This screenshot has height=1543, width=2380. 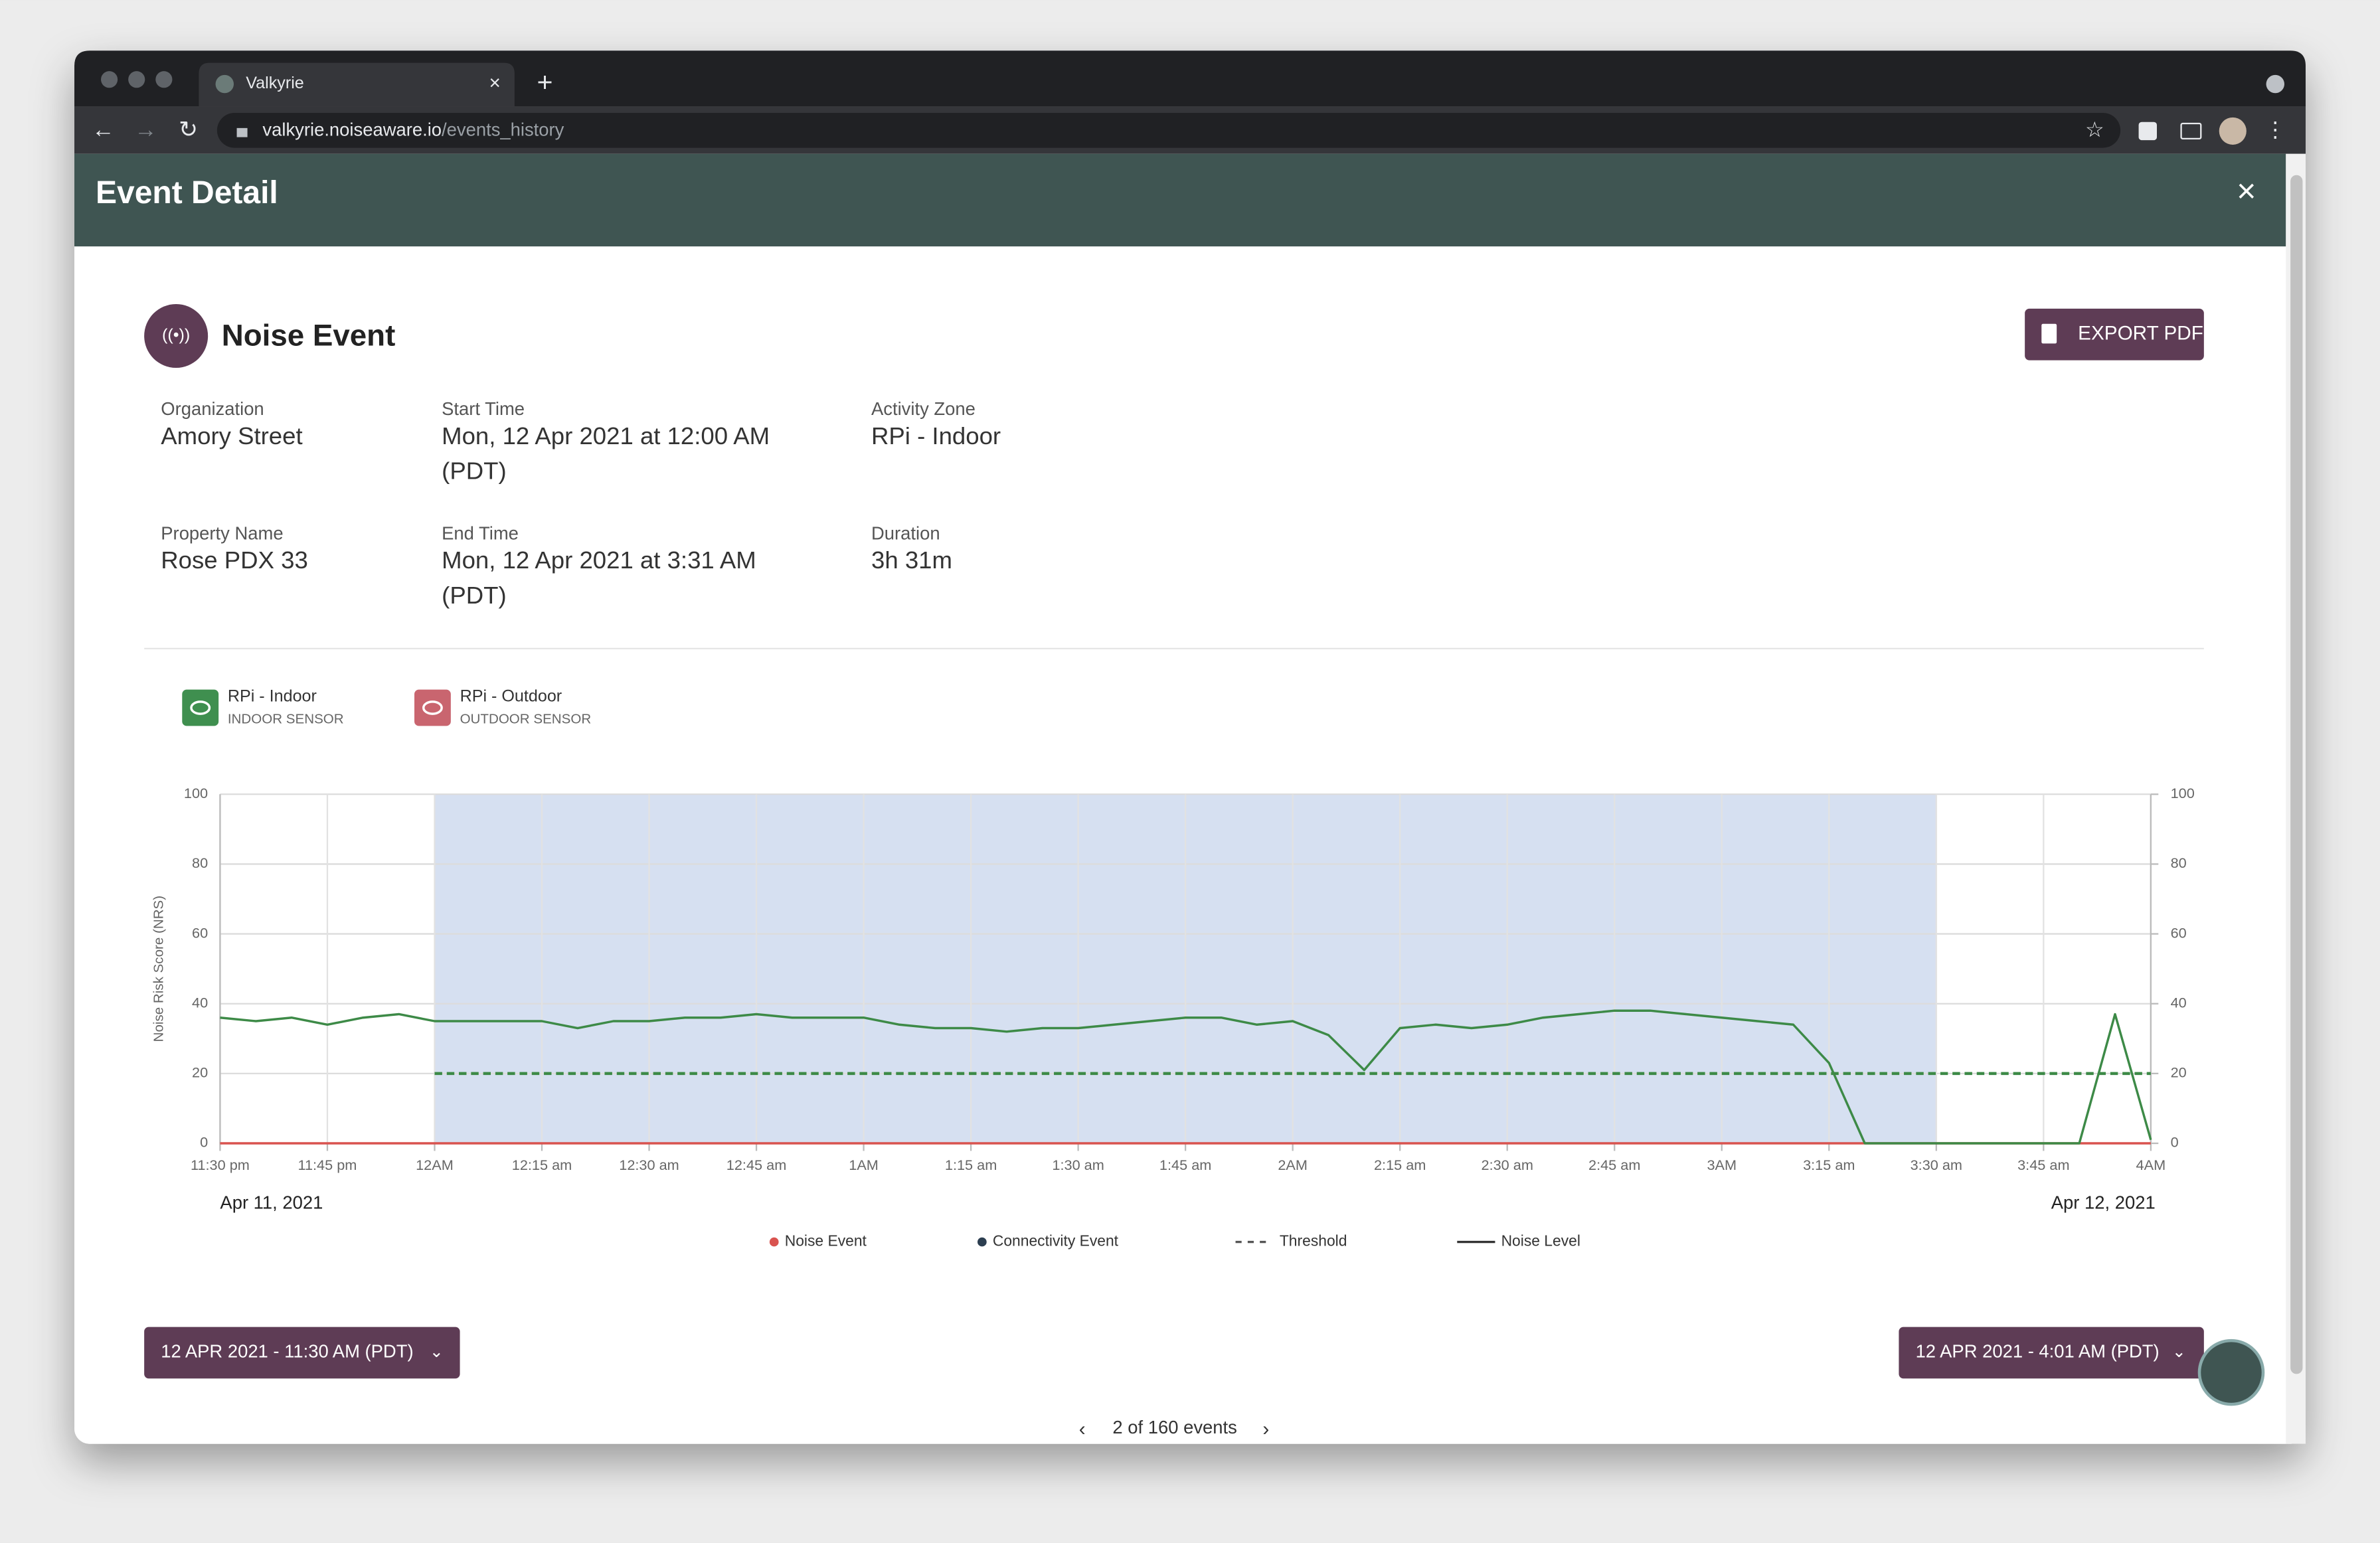 I want to click on x-tick-label: 2:15 am, so click(x=1400, y=1165).